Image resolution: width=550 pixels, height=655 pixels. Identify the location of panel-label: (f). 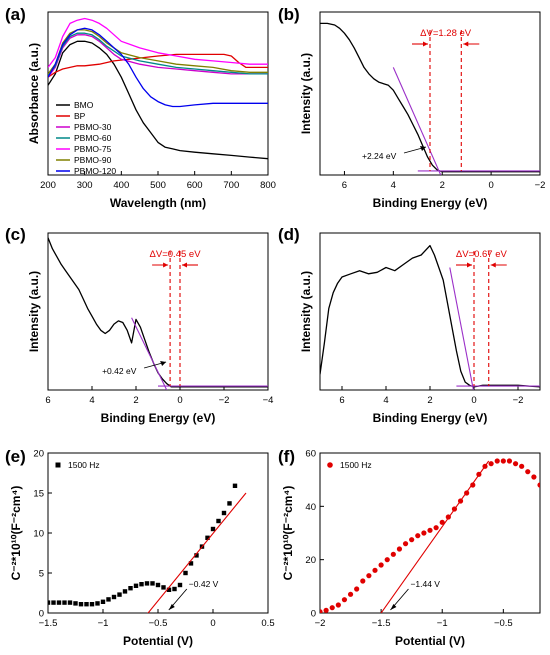
(286, 456).